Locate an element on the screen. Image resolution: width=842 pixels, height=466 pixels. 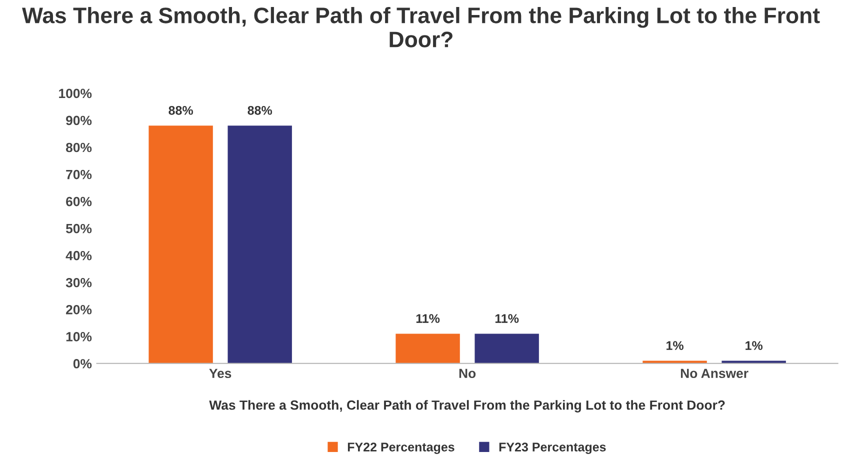
y-tick-label: 100% is located at coordinates (75, 93).